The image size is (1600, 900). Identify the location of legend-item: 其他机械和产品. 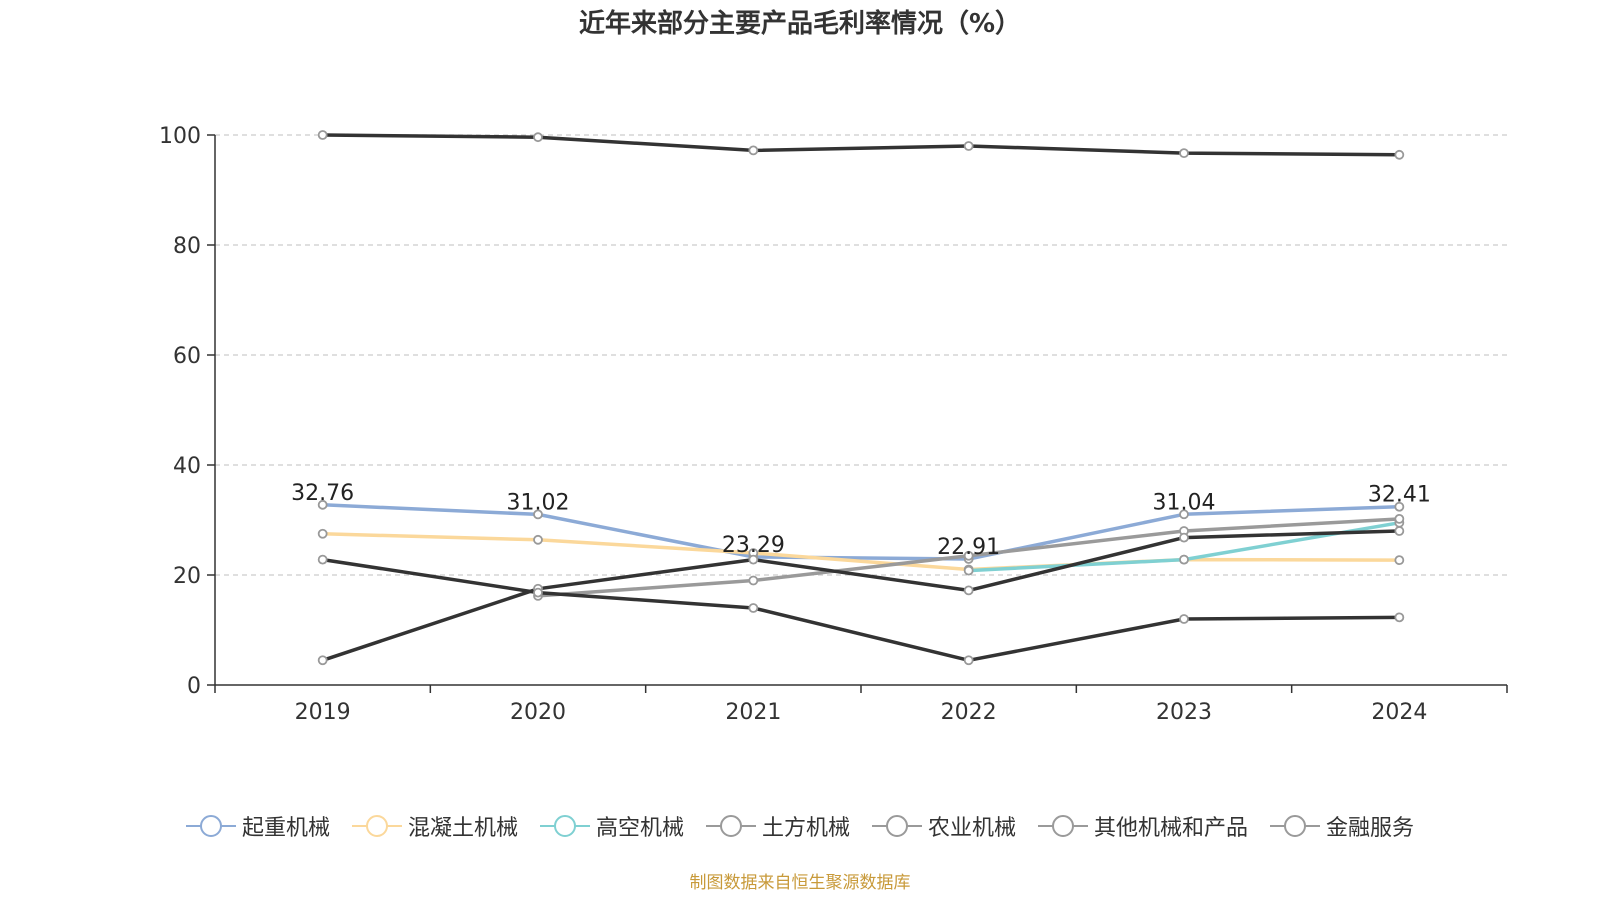
(1143, 826).